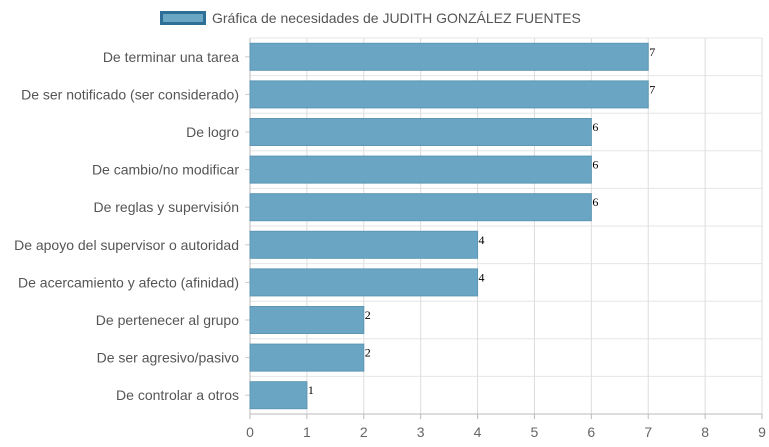 The width and height of the screenshot is (769, 447). Describe the element at coordinates (165, 170) in the screenshot. I see `category-label: De cambio/no modificar` at that location.